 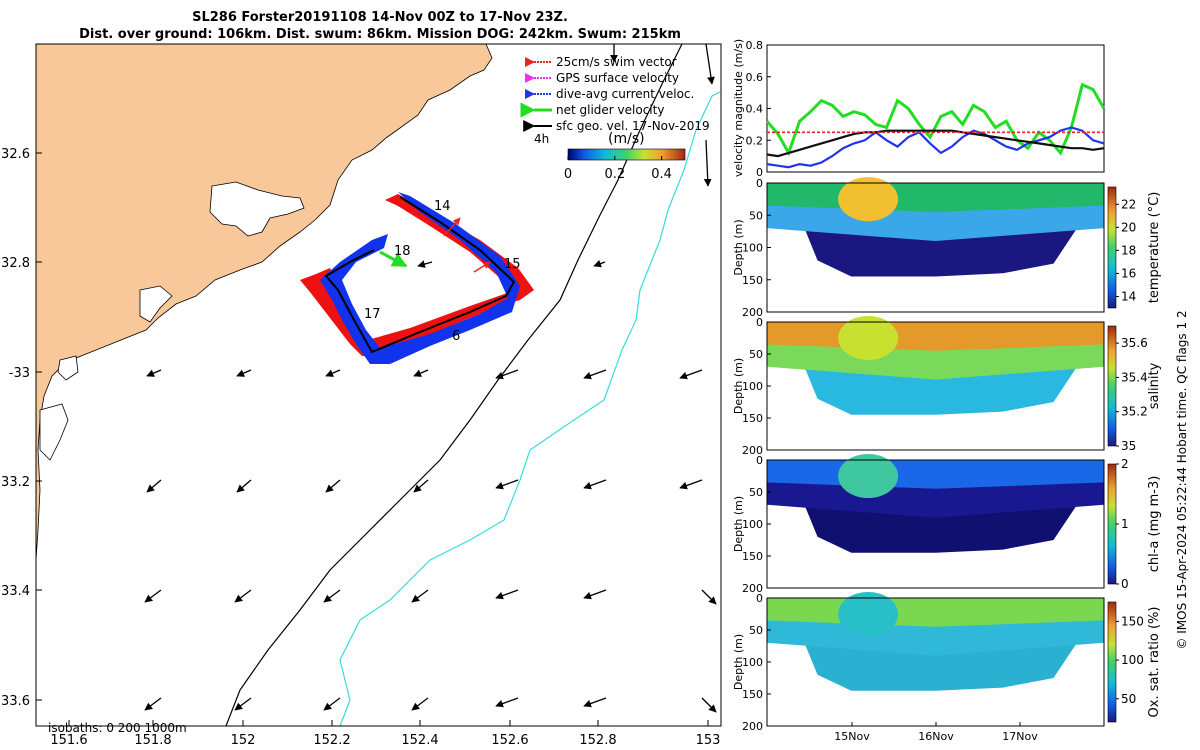 What do you see at coordinates (597, 740) in the screenshot?
I see `map-x-tick-label: 152.8` at bounding box center [597, 740].